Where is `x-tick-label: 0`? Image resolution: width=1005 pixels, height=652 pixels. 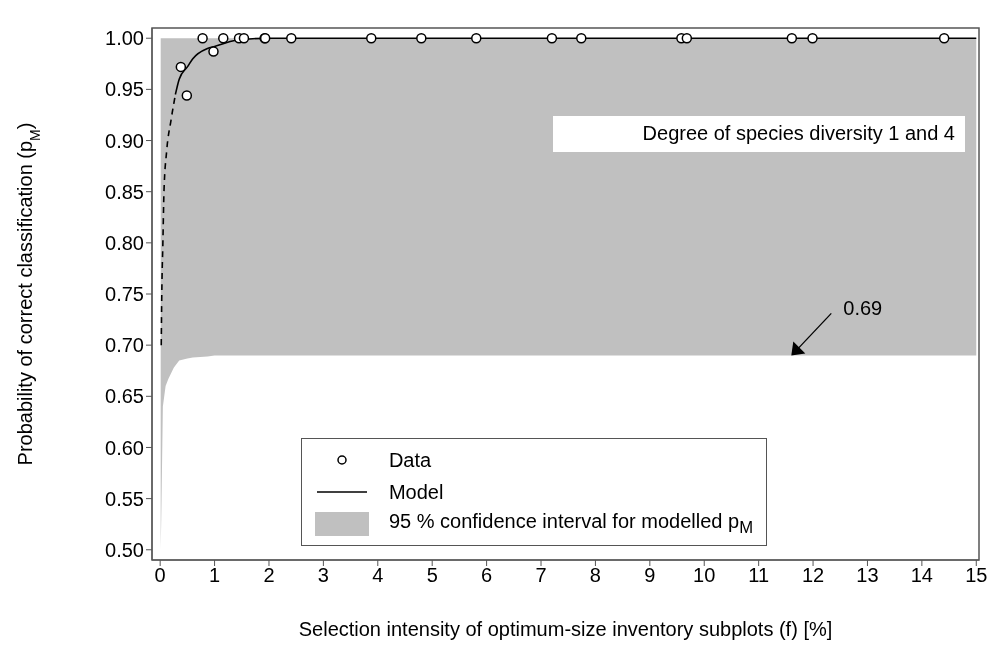 x-tick-label: 0 is located at coordinates (160, 575).